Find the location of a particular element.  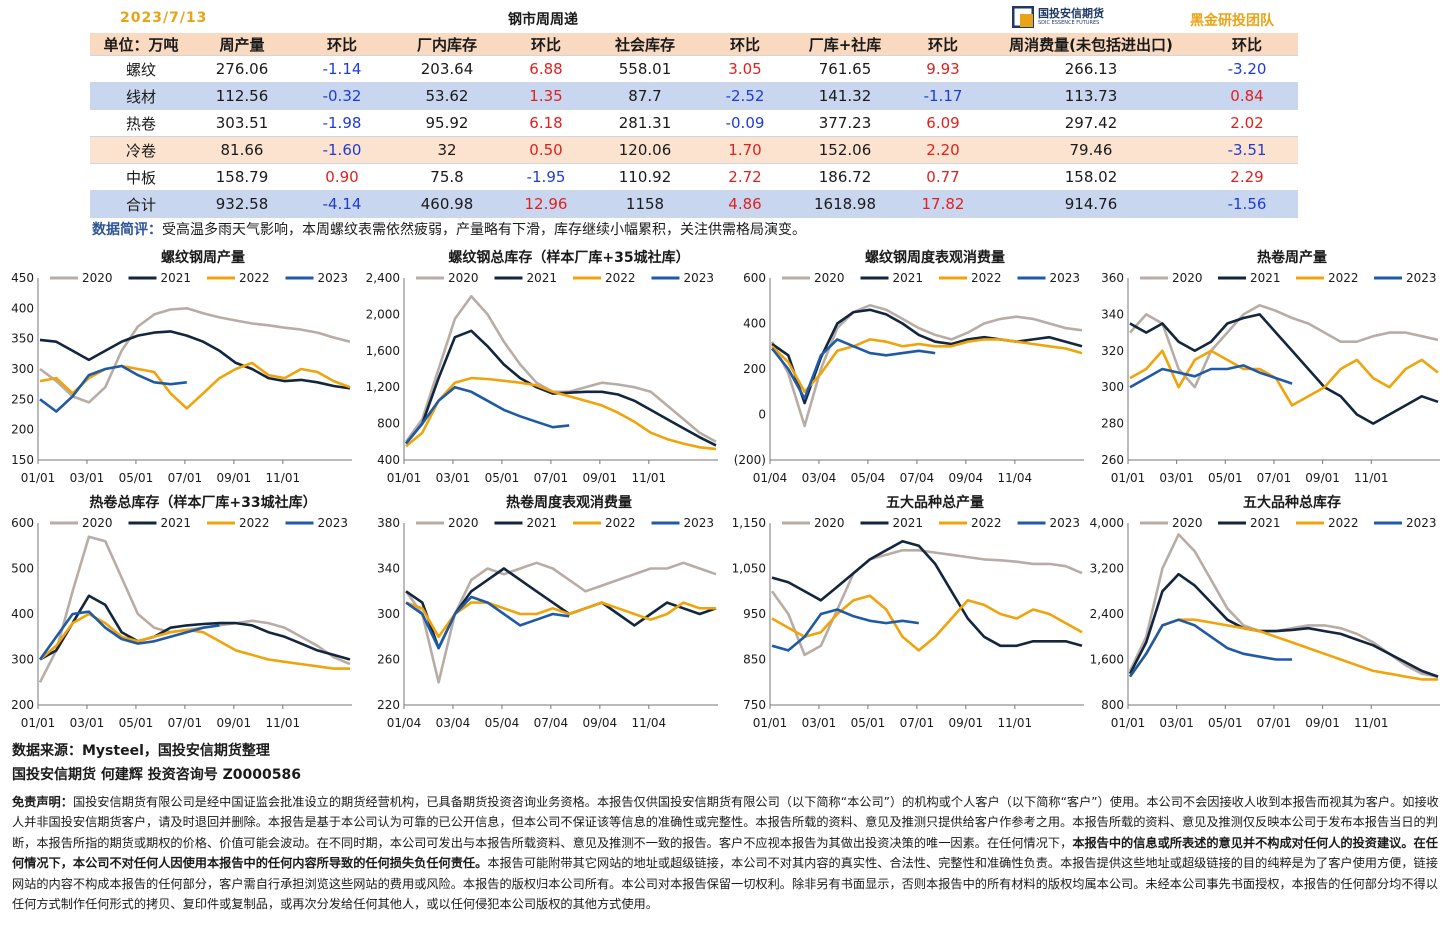

change-cell: 0.50 is located at coordinates (546, 150).